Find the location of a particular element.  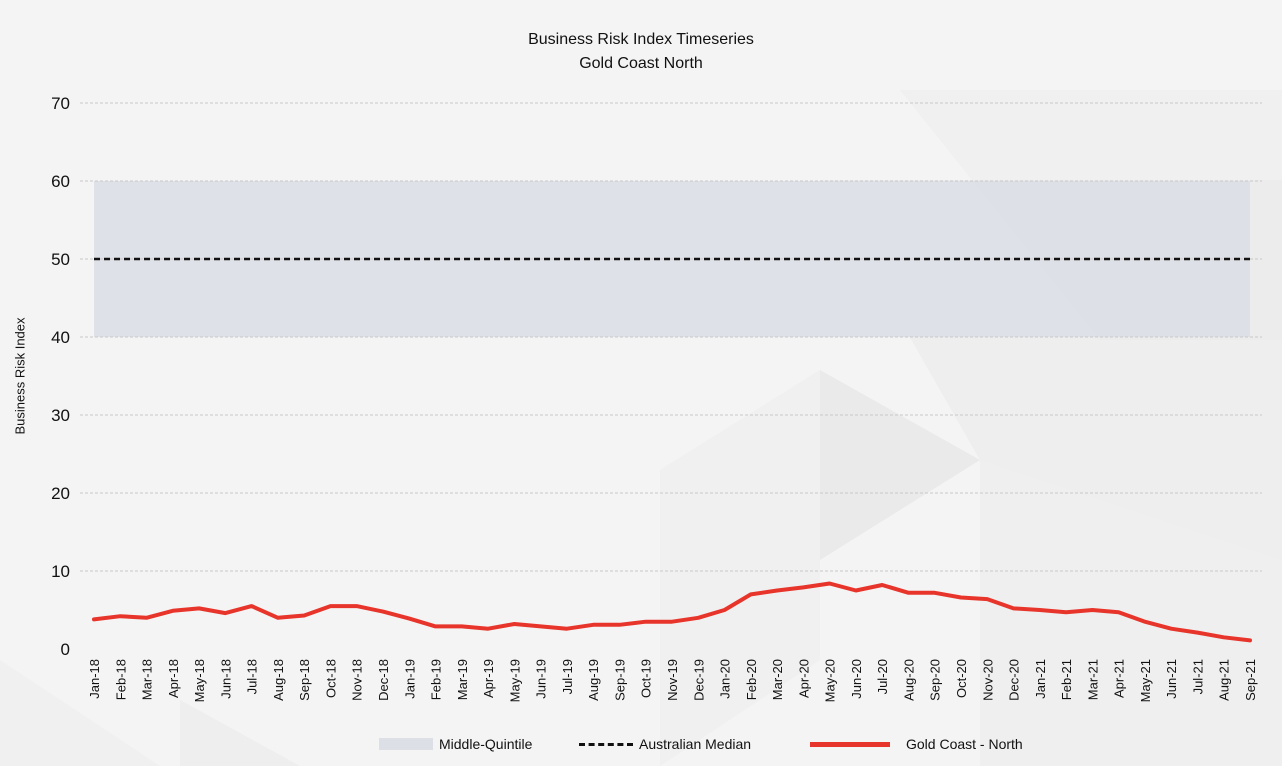

x-tick-label: Jun-19 is located at coordinates (541, 679).